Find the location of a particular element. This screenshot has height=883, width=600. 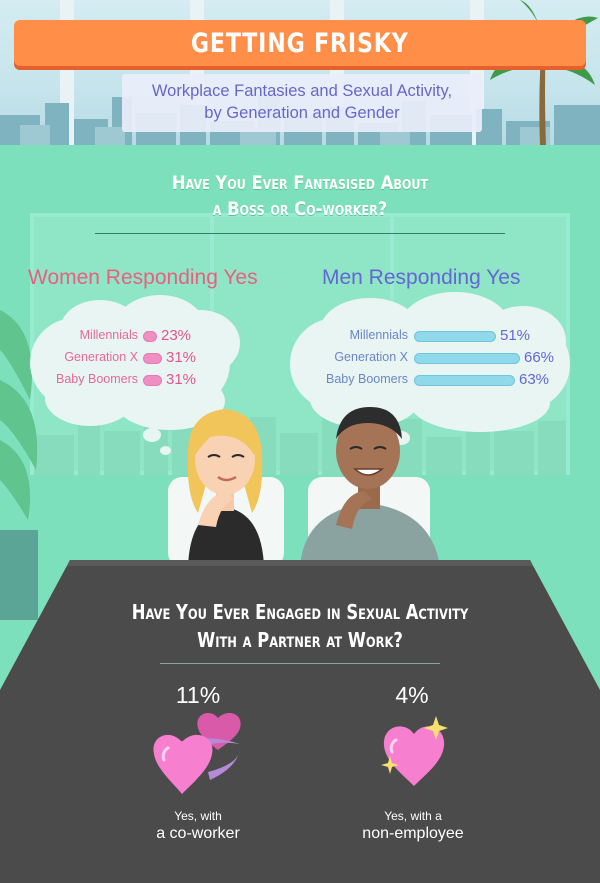

bar-value-label: 23% is located at coordinates (176, 335).